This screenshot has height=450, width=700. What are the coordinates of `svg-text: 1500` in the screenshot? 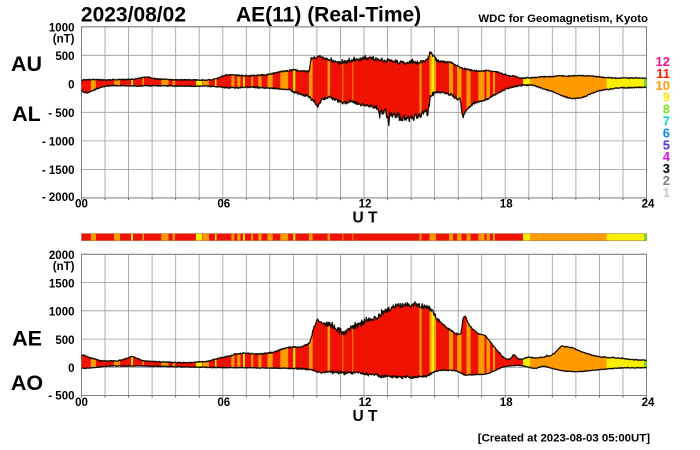 It's located at (62, 284).